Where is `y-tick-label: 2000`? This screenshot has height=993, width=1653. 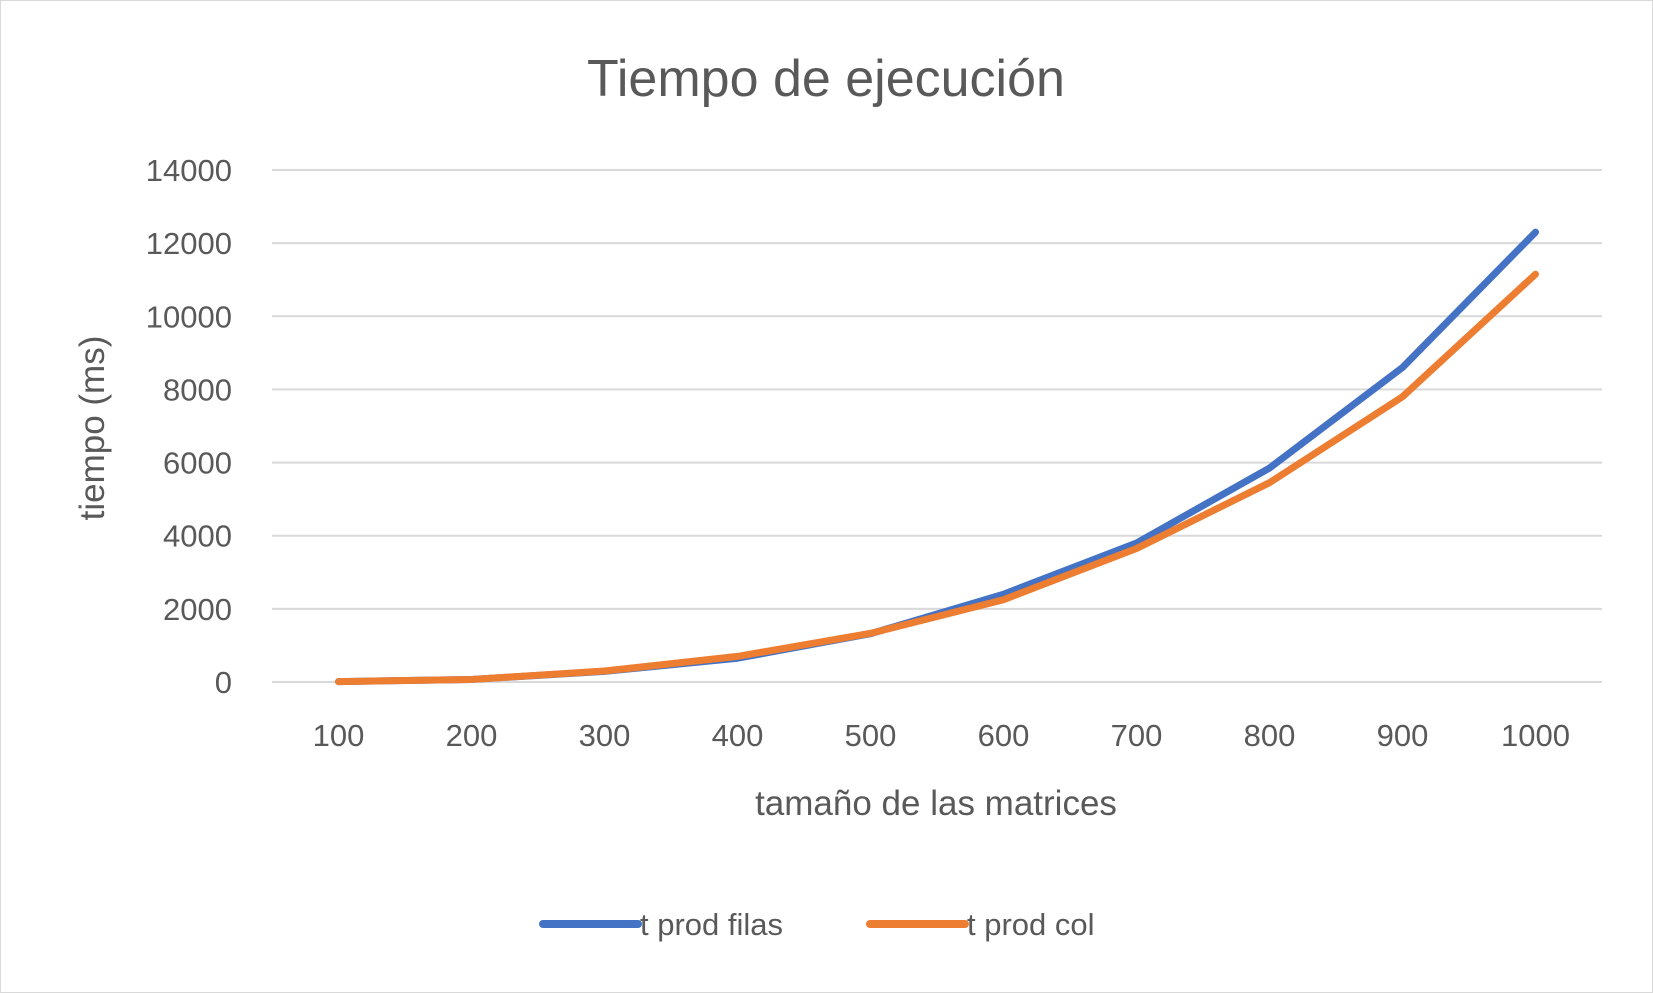 y-tick-label: 2000 is located at coordinates (197, 609).